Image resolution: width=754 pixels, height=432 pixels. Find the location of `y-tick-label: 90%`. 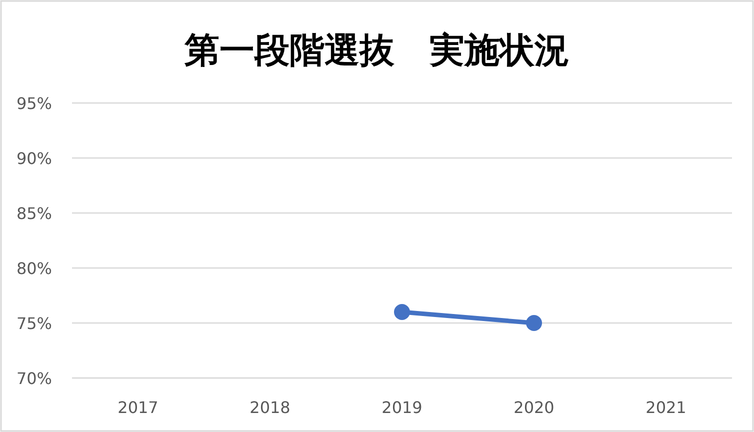

y-tick-label: 90% is located at coordinates (34, 158).